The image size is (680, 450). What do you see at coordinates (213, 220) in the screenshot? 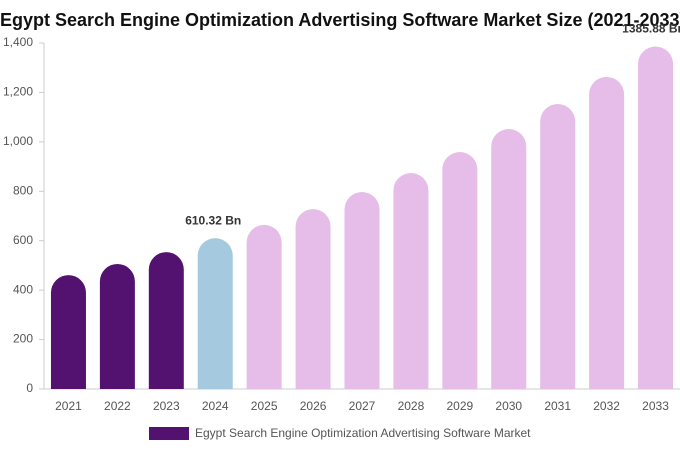
I see `data-label: 610.32 Bn` at bounding box center [213, 220].